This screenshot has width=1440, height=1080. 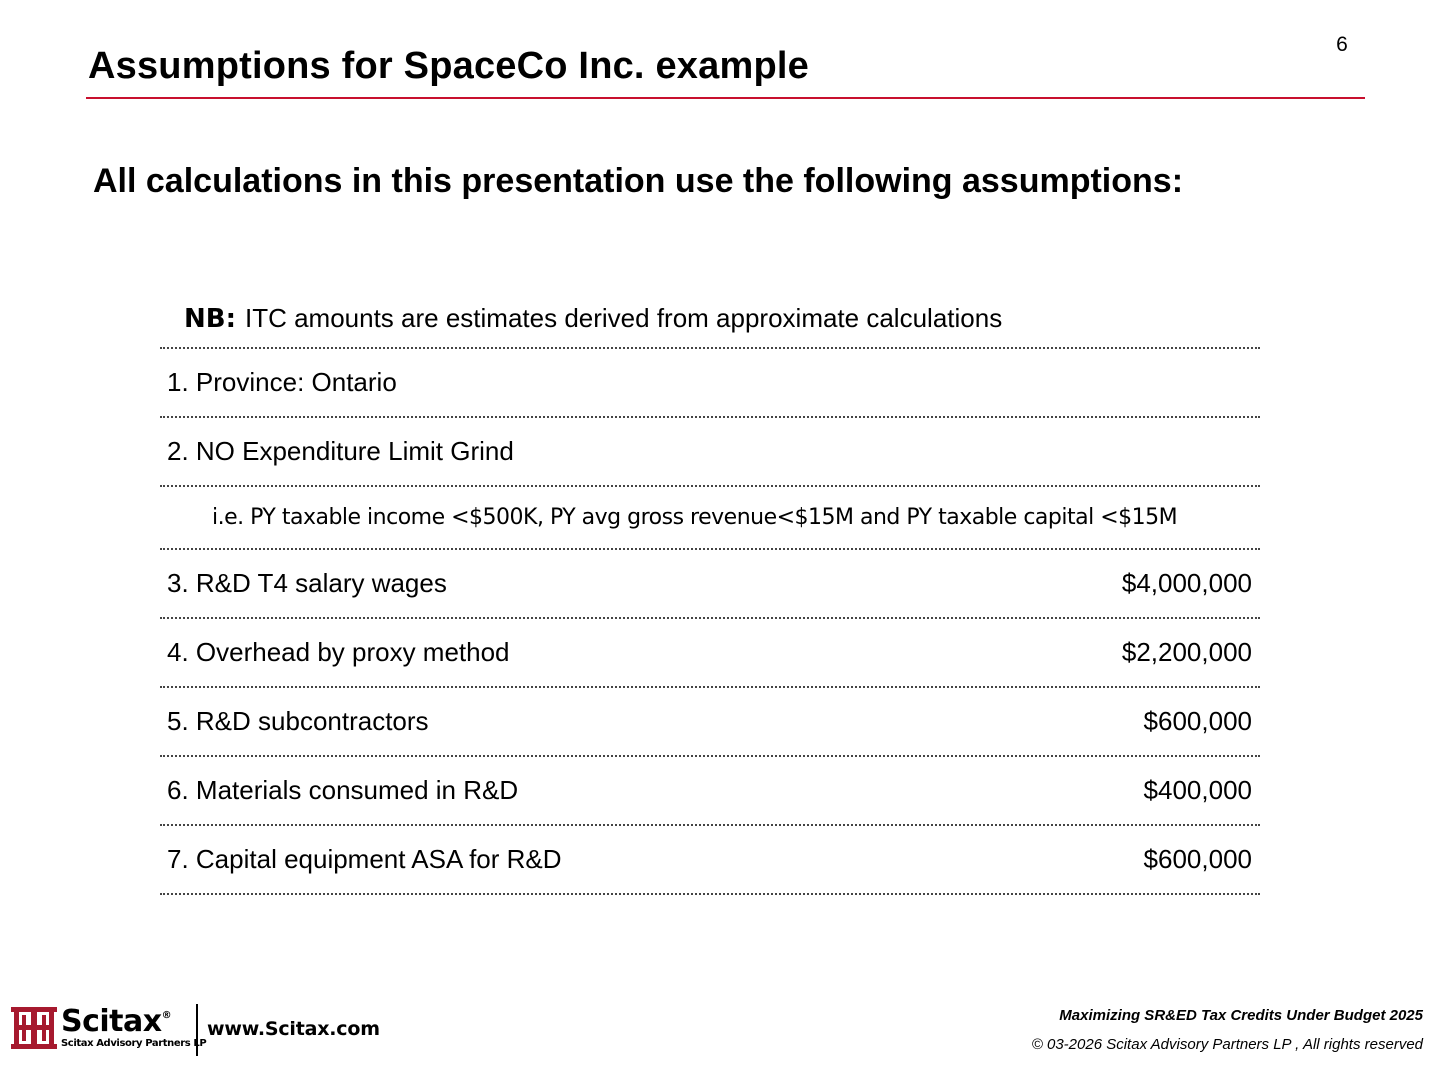 I want to click on assumption-label: 4. Overhead by proxy method, so click(x=338, y=652).